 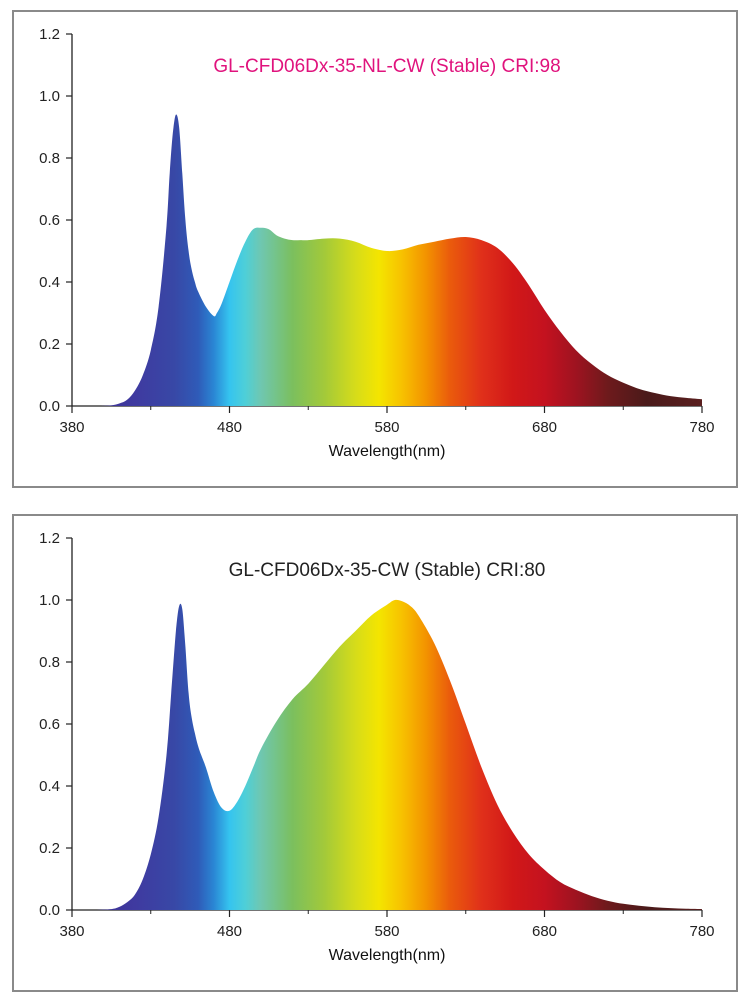 What do you see at coordinates (387, 570) in the screenshot?
I see `chart-title: GL-CFD06Dx-35-CW (Stable) CRI:80` at bounding box center [387, 570].